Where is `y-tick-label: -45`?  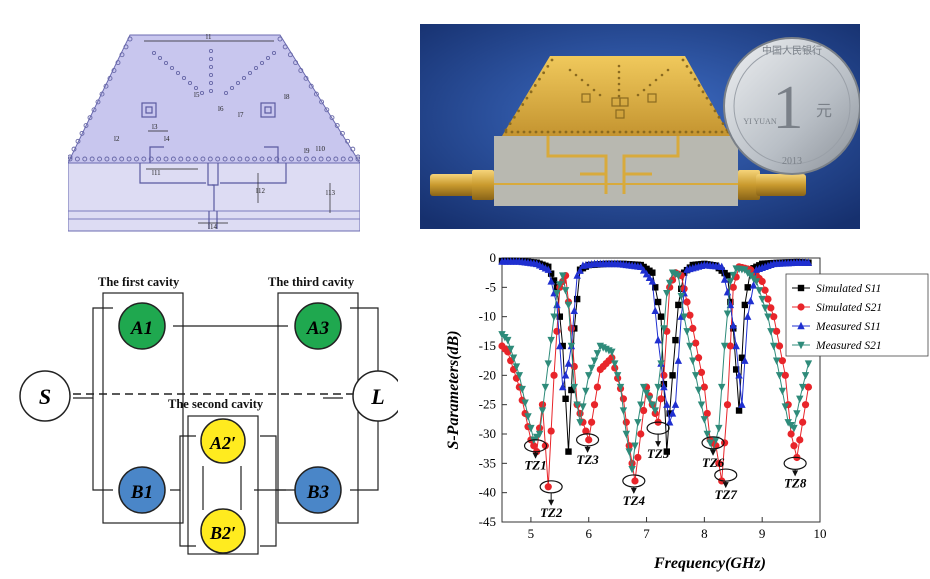 y-tick-label: -45 is located at coordinates (487, 521).